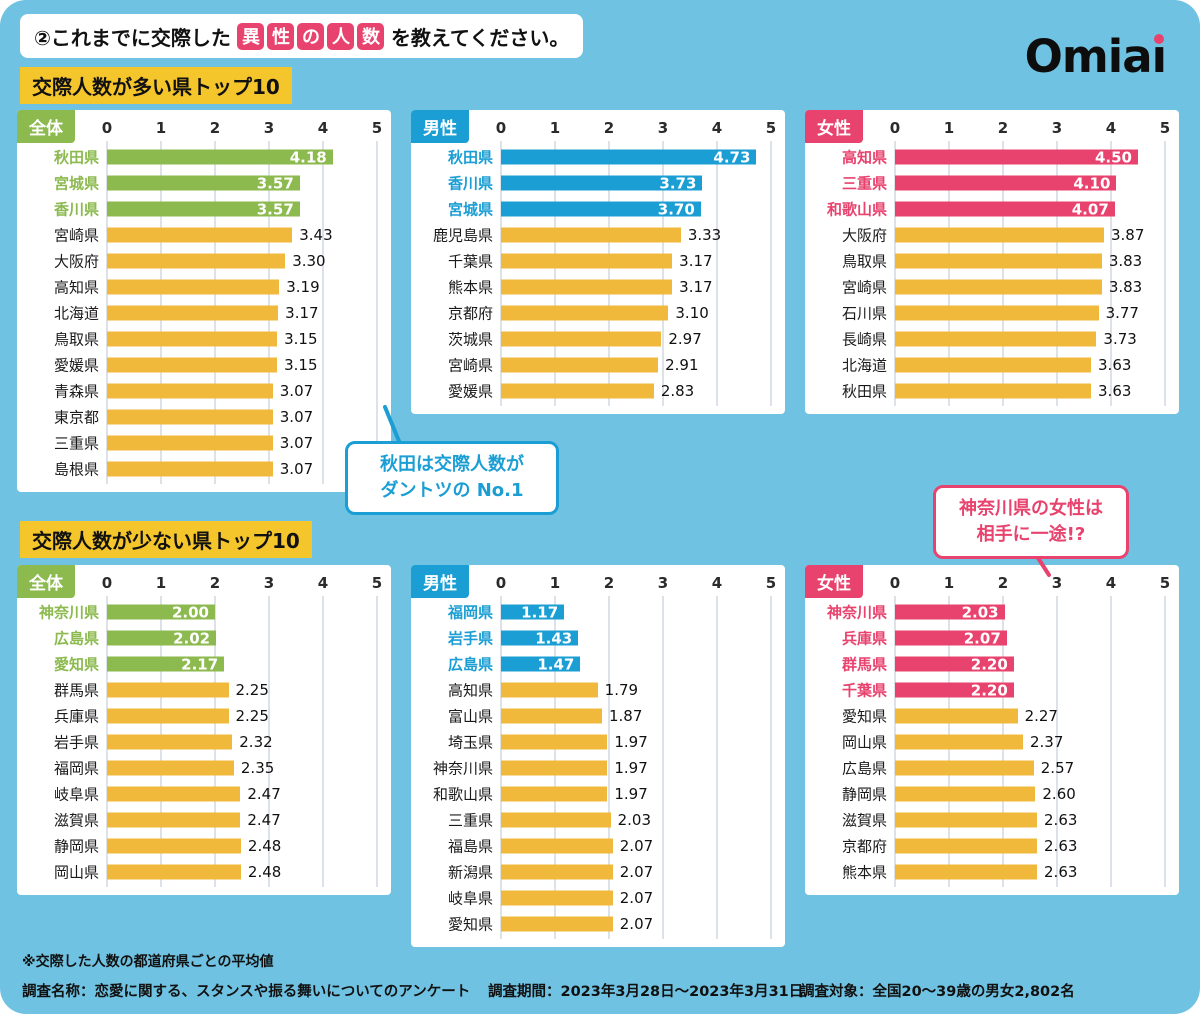 Image resolution: width=1200 pixels, height=1014 pixels. I want to click on bar-label: 長崎県, so click(864, 339).